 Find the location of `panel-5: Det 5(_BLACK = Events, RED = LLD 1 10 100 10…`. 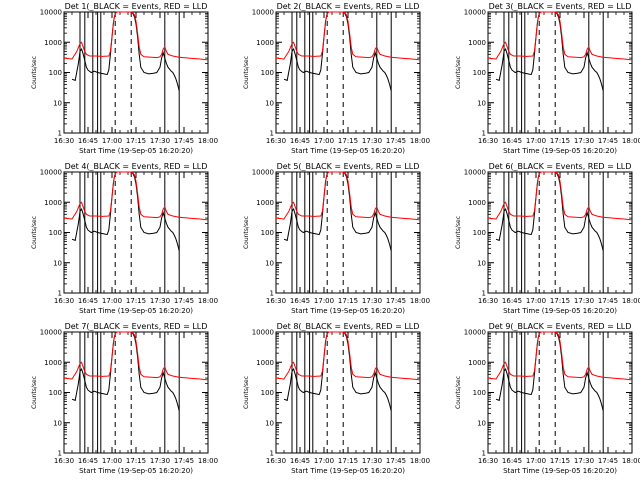

panel-5: Det 5(_BLACK = Events, RED = LLD 1 10 100 10… is located at coordinates (336, 238).